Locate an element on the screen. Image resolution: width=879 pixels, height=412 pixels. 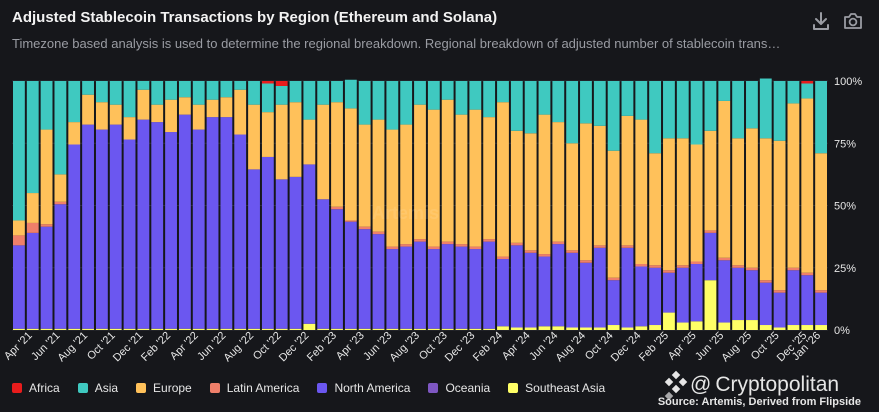
legend-item-oceania: Oceania is located at coordinates (459, 388).